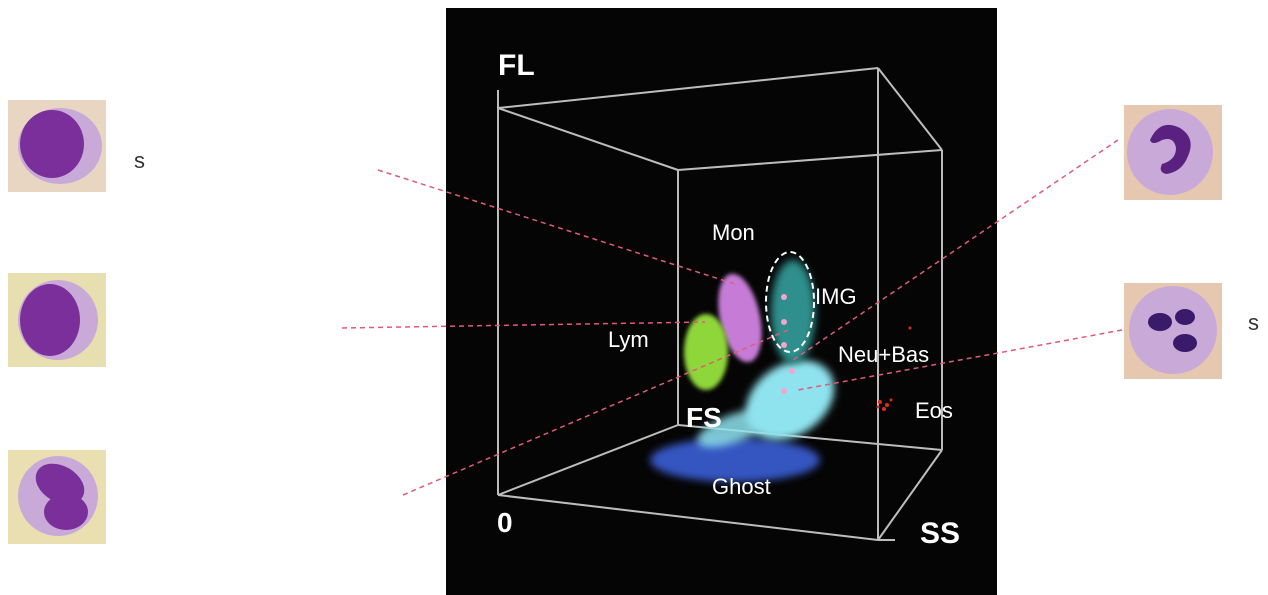 The image size is (1268, 595). What do you see at coordinates (57, 146) in the screenshot?
I see `cell-thumbnail-monocyte` at bounding box center [57, 146].